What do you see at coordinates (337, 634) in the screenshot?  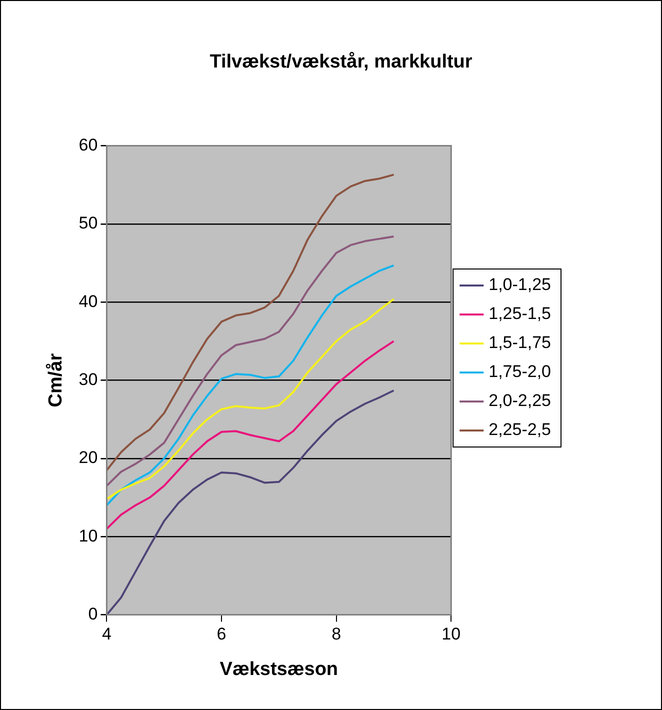 I see `x-tick-label: 8` at bounding box center [337, 634].